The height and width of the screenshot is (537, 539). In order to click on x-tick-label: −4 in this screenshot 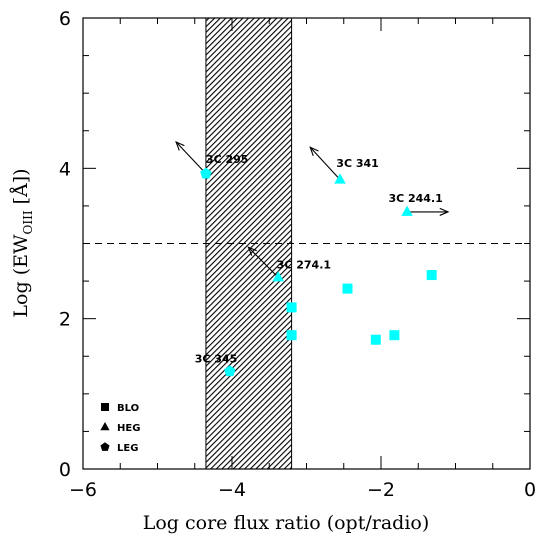, I will do `click(232, 490)`.